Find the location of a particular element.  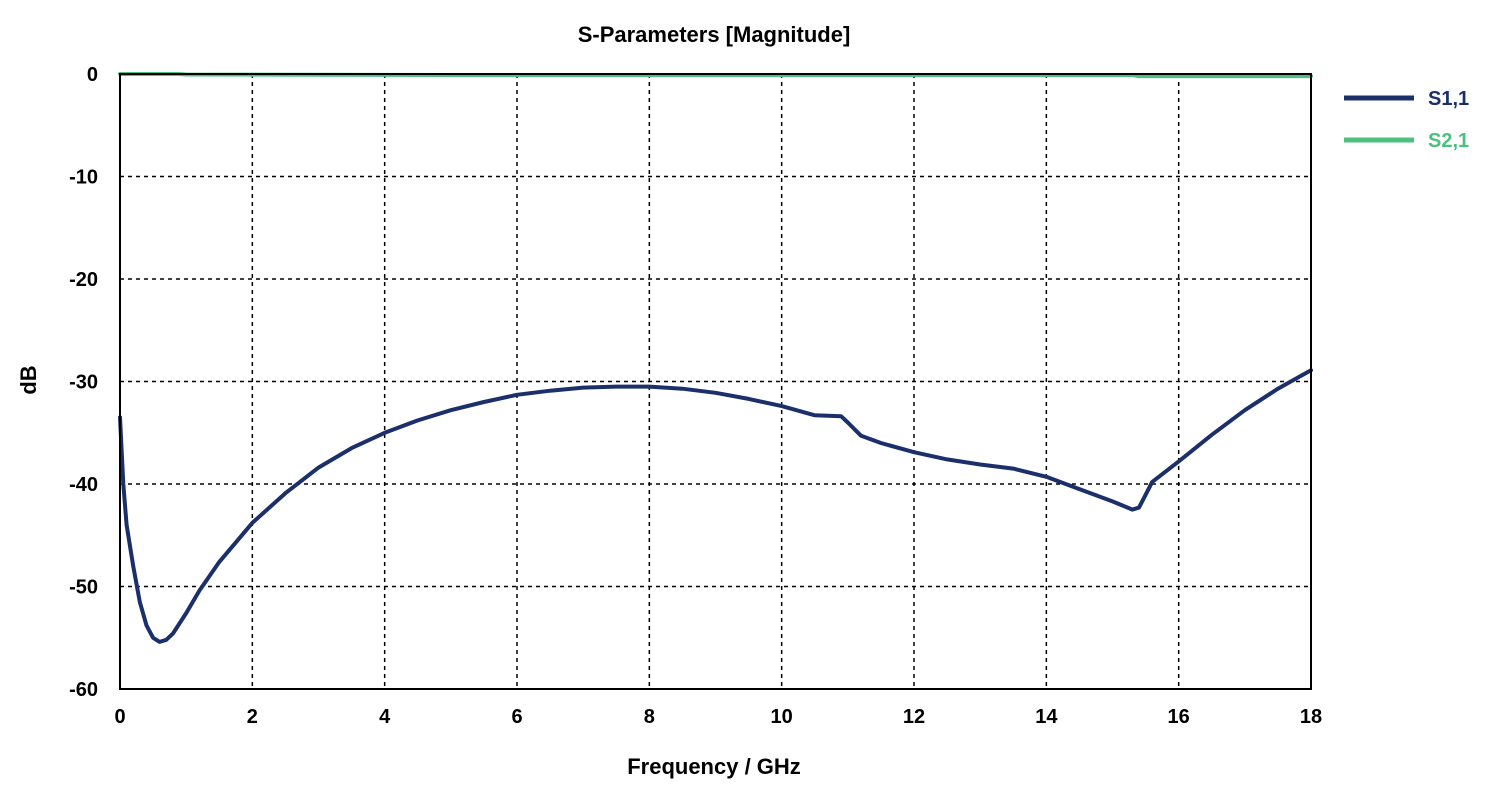

legend-label-s1-1: S1,1 is located at coordinates (1448, 99).